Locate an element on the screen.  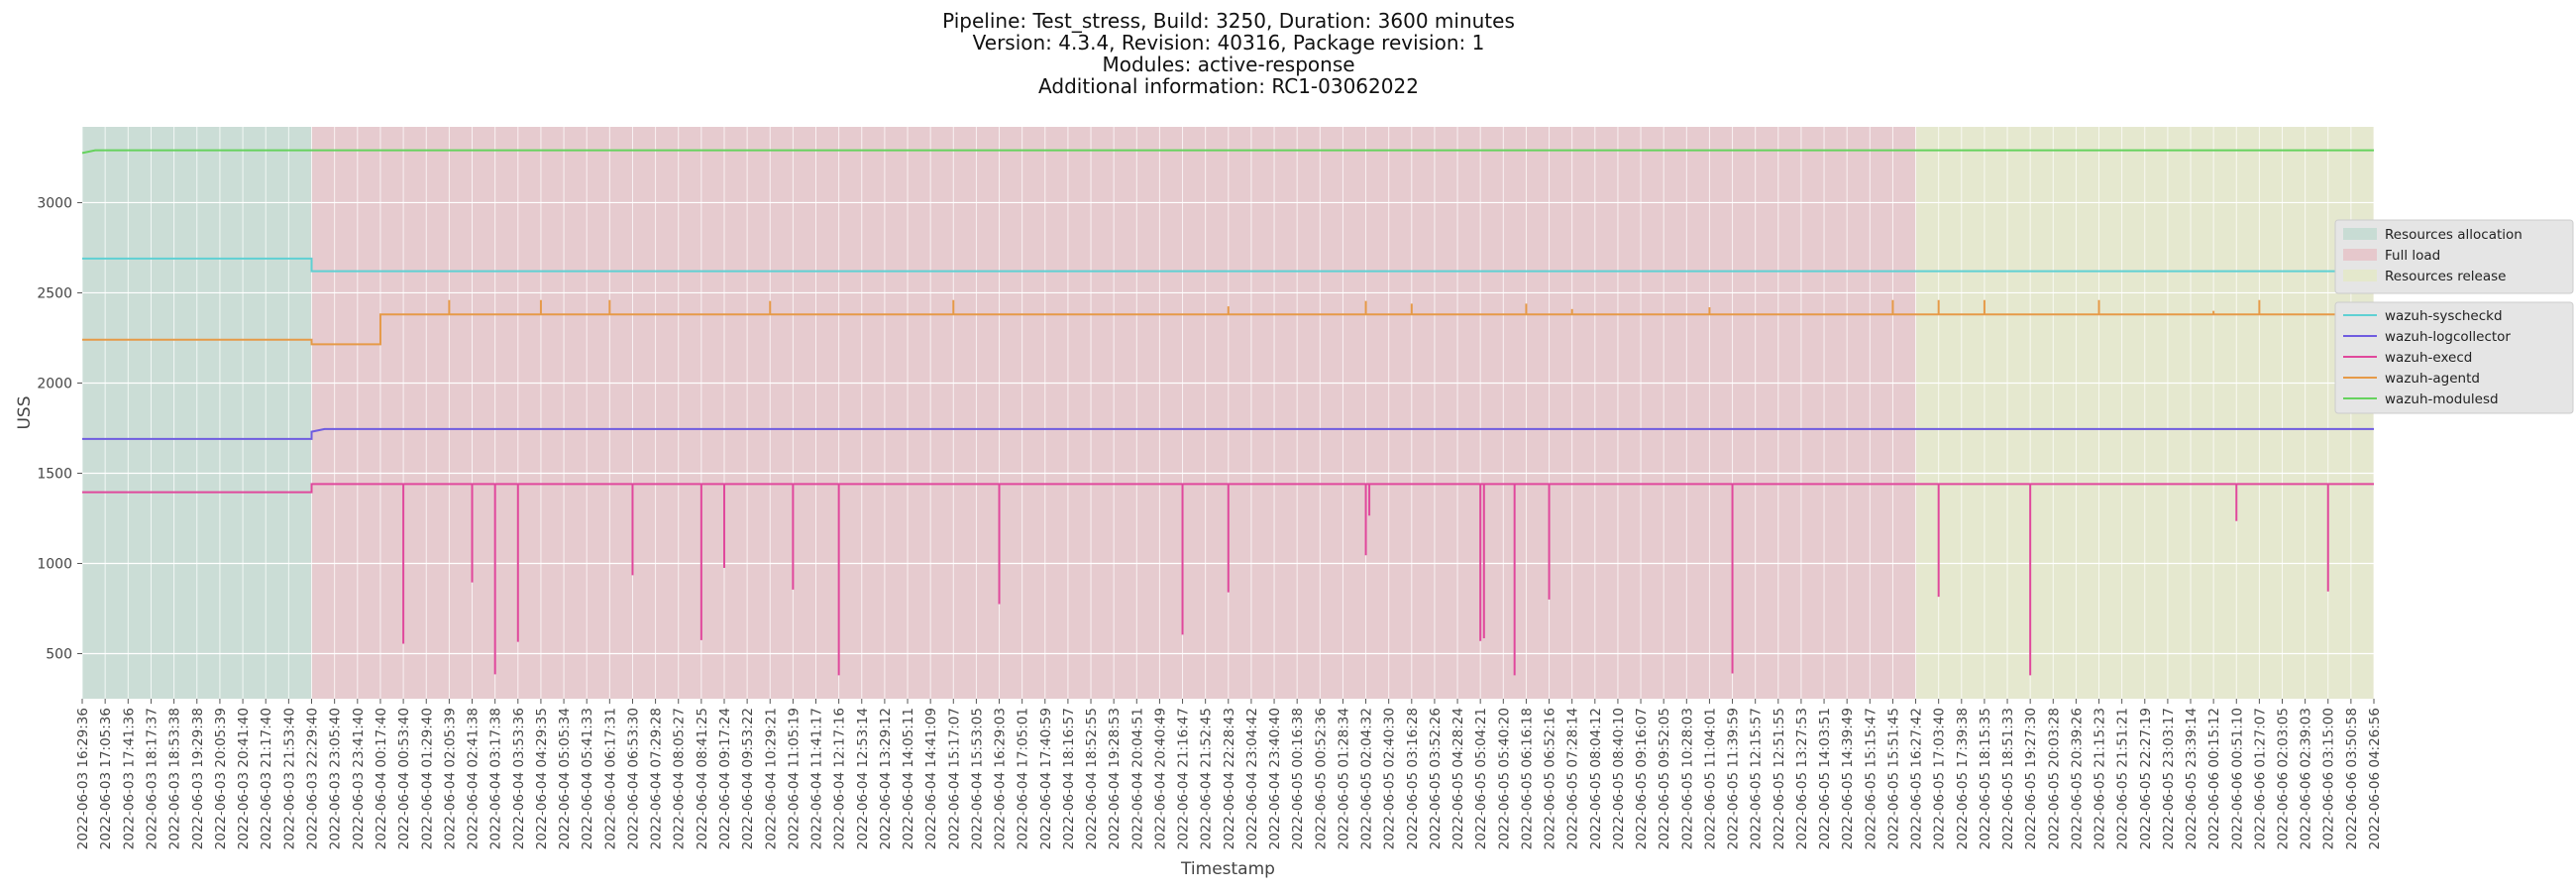
x-tick-label: 2022-06-05 16:27:42 is located at coordinates (1917, 779).